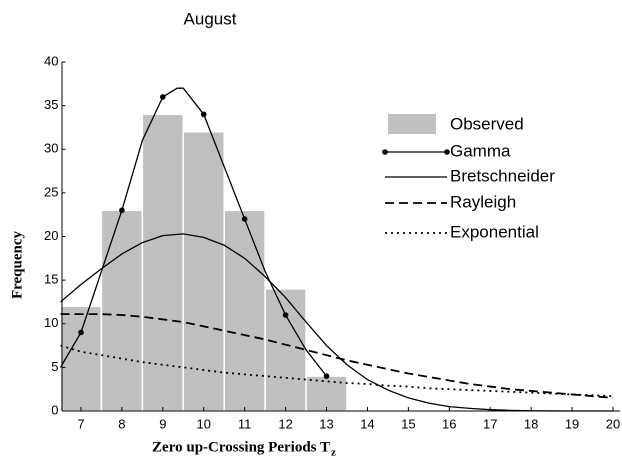 This screenshot has height=464, width=622. Describe the element at coordinates (54, 409) in the screenshot. I see `y-tick-label: 0` at that location.